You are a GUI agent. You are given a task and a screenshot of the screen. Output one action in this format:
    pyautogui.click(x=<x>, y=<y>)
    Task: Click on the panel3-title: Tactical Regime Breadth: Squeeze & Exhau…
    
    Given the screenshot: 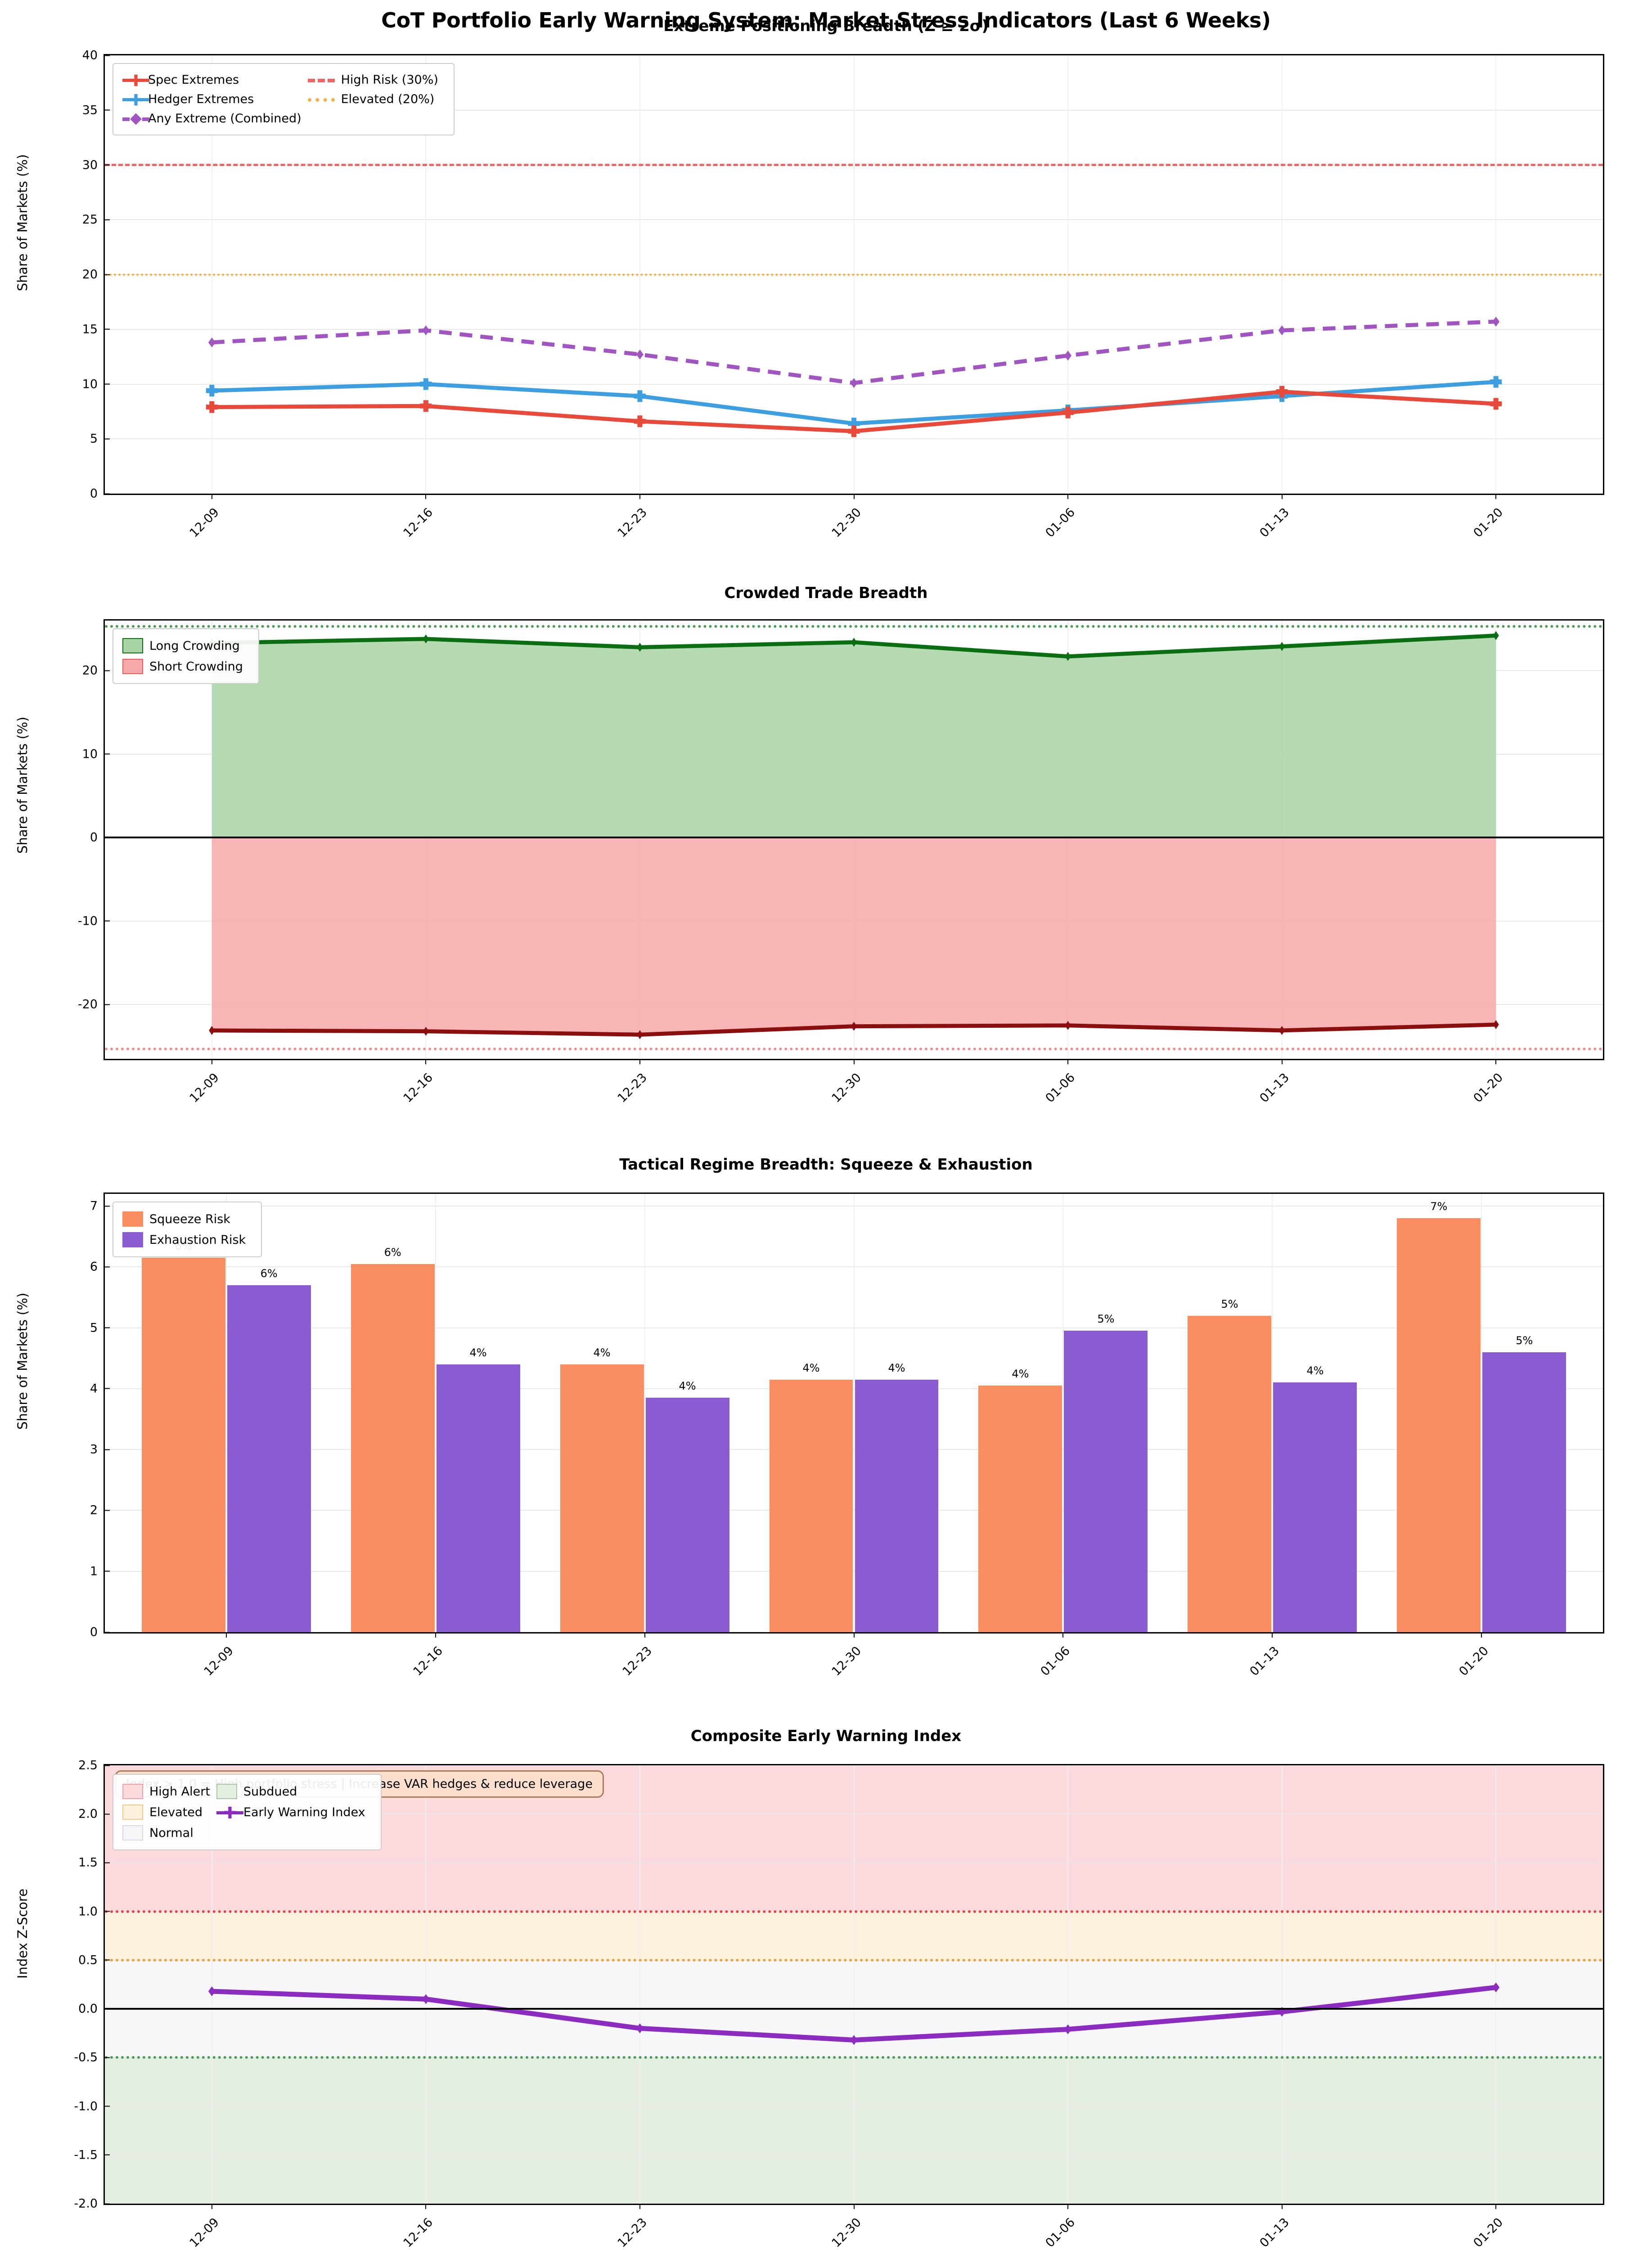 What is the action you would take?
    pyautogui.click(x=826, y=1165)
    